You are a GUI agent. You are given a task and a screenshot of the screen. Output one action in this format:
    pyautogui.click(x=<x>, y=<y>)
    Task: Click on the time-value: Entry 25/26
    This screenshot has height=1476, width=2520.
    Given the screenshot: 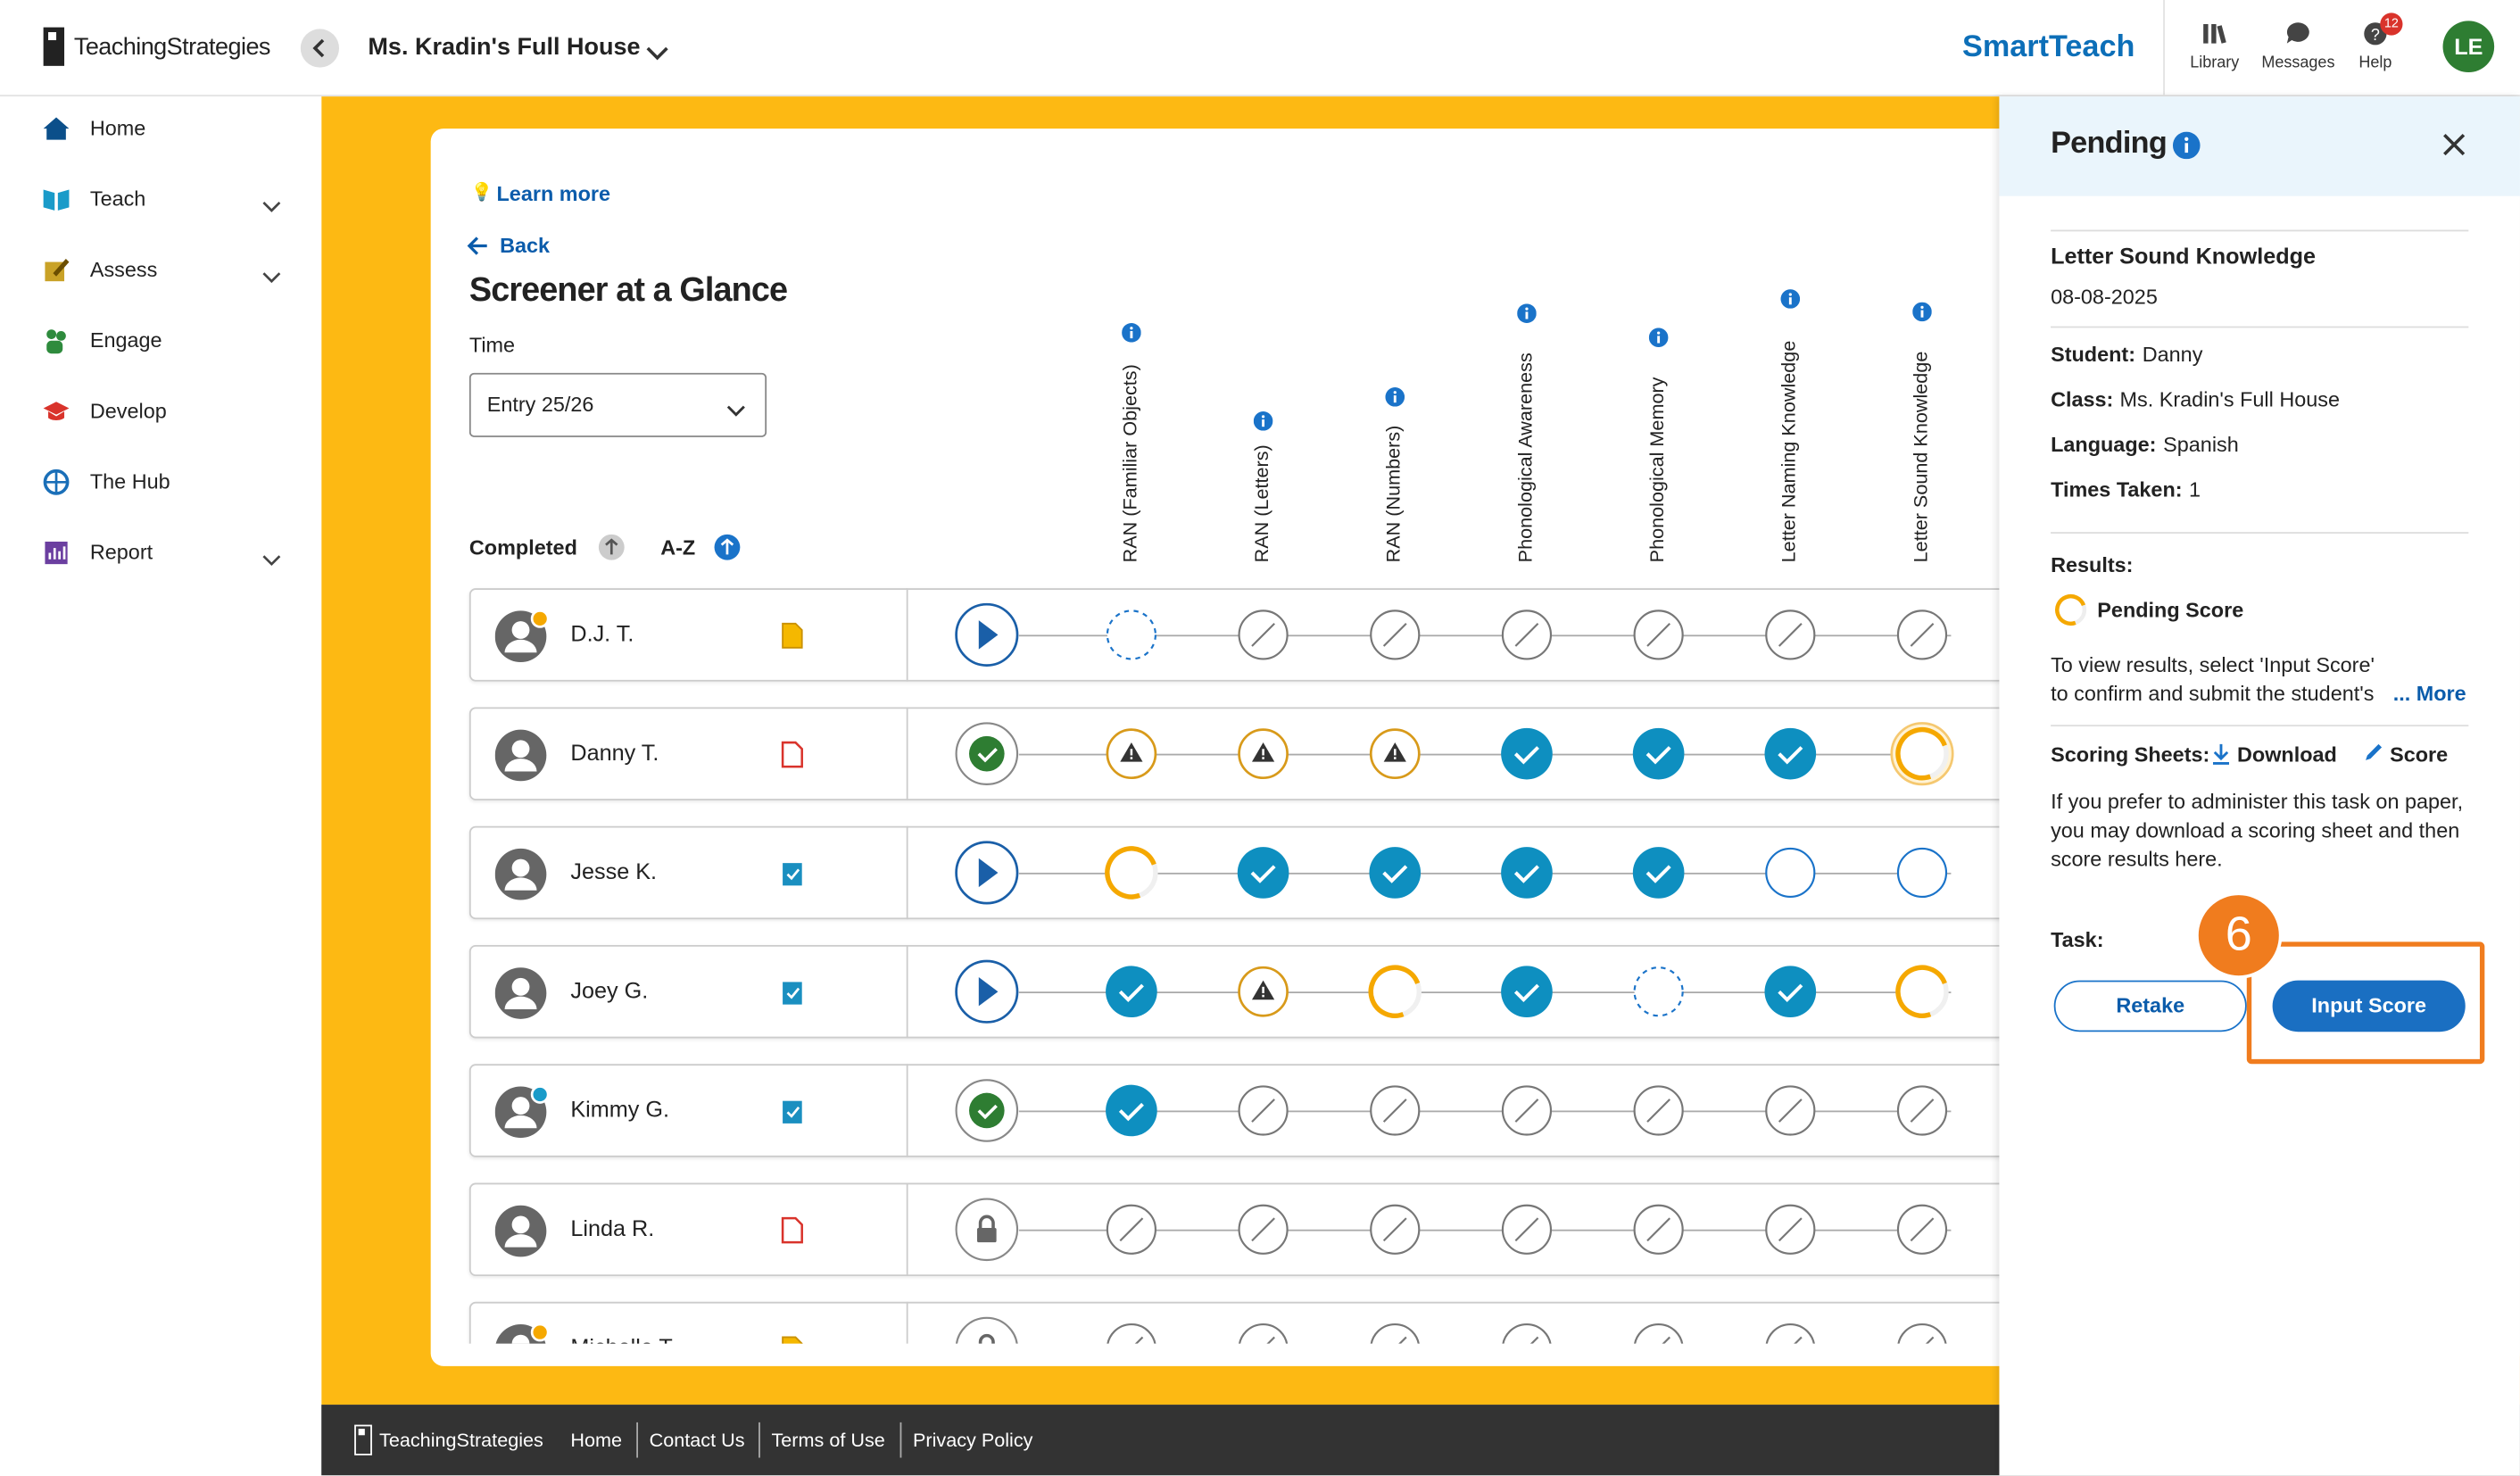 What is the action you would take?
    pyautogui.click(x=540, y=404)
    